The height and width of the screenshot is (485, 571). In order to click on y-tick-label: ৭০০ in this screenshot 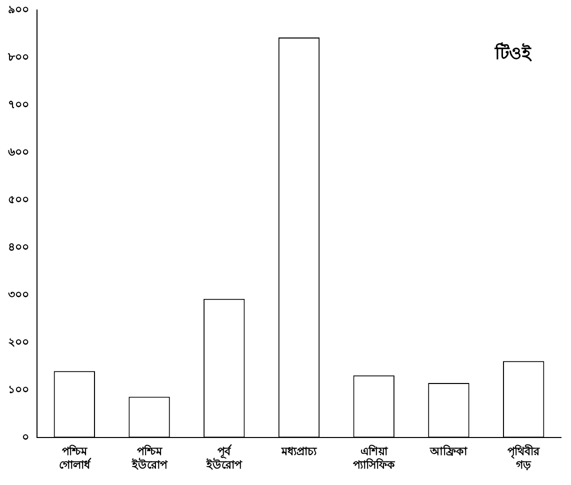, I will do `click(18, 104)`.